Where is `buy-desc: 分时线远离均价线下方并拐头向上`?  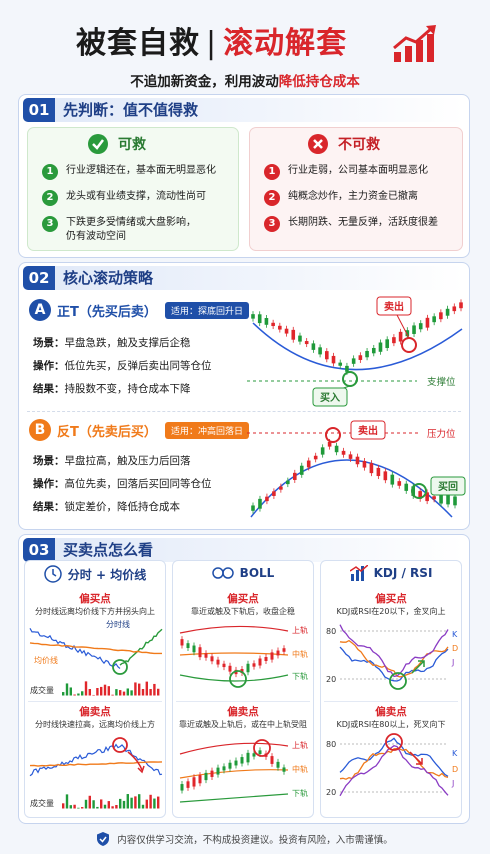
buy-desc: 分时线远离均价线下方并拐头向上 is located at coordinates (95, 611).